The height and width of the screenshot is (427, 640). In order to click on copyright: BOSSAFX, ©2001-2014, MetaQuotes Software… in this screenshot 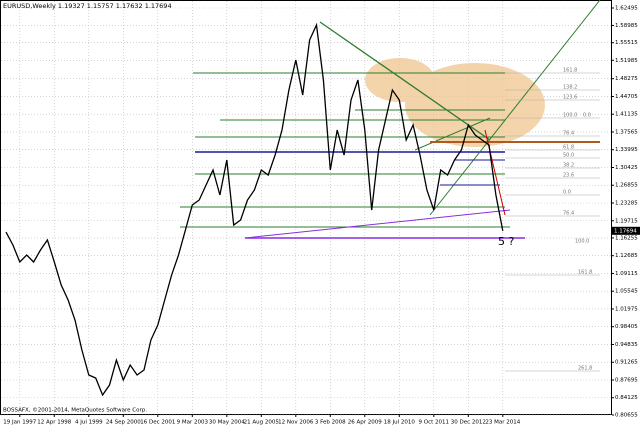, I will do `click(75, 410)`.